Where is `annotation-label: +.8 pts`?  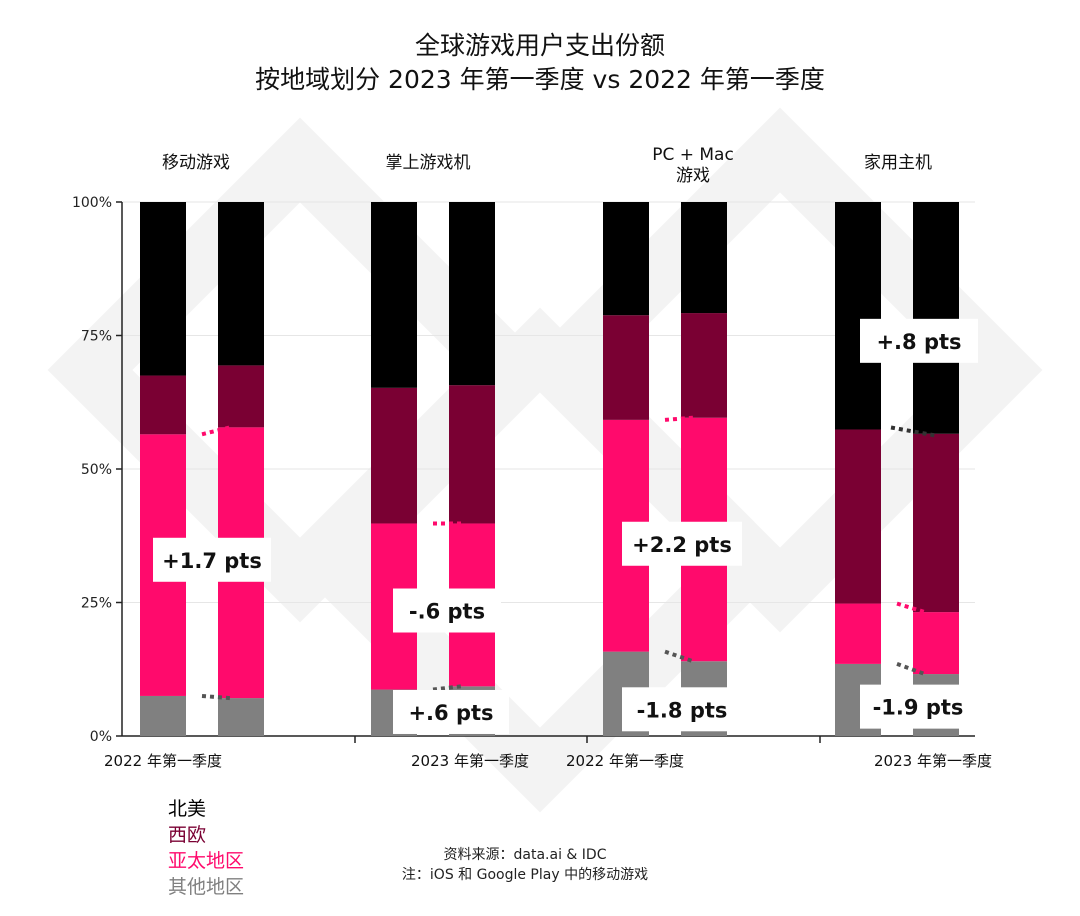 annotation-label: +.8 pts is located at coordinates (918, 342).